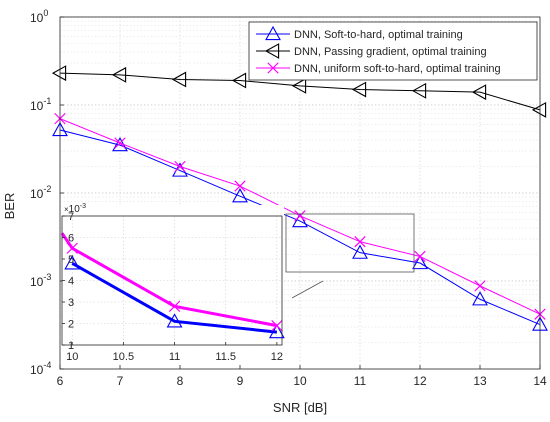 The height and width of the screenshot is (422, 550). Describe the element at coordinates (360, 381) in the screenshot. I see `x-tick-label: 11` at that location.